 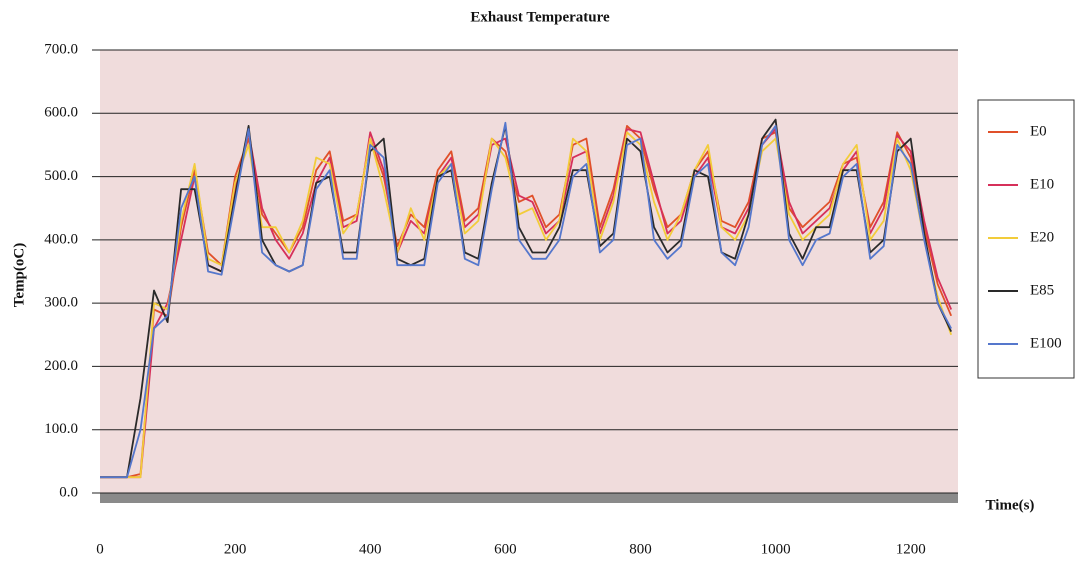 What do you see at coordinates (19, 275) in the screenshot?
I see `y-axis-label: Temp(oC)` at bounding box center [19, 275].